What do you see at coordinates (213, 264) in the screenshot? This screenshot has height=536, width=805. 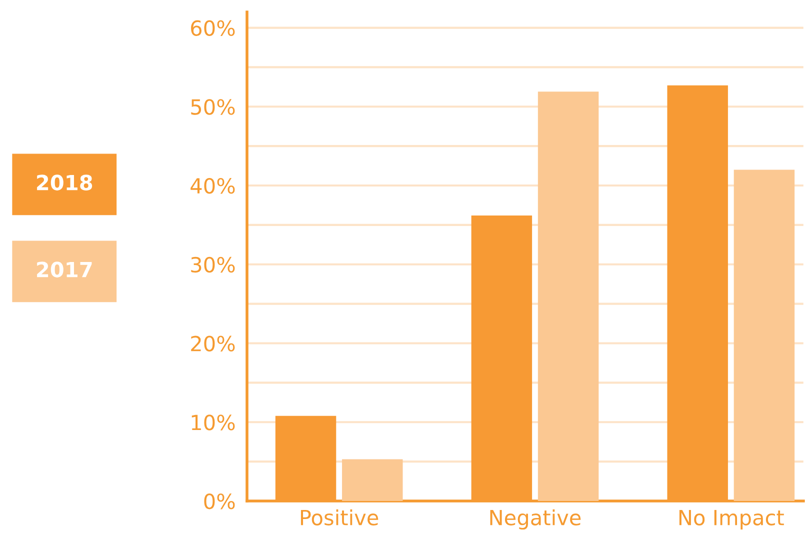 I see `y-tick-label: 30%` at bounding box center [213, 264].